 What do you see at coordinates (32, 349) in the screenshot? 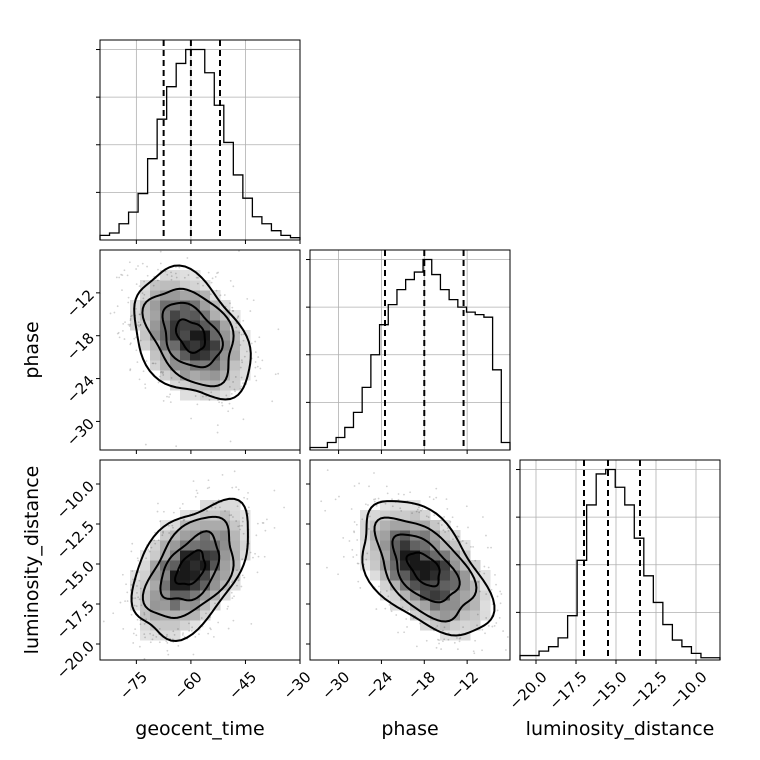
I see `ylabel-phase: phase` at bounding box center [32, 349].